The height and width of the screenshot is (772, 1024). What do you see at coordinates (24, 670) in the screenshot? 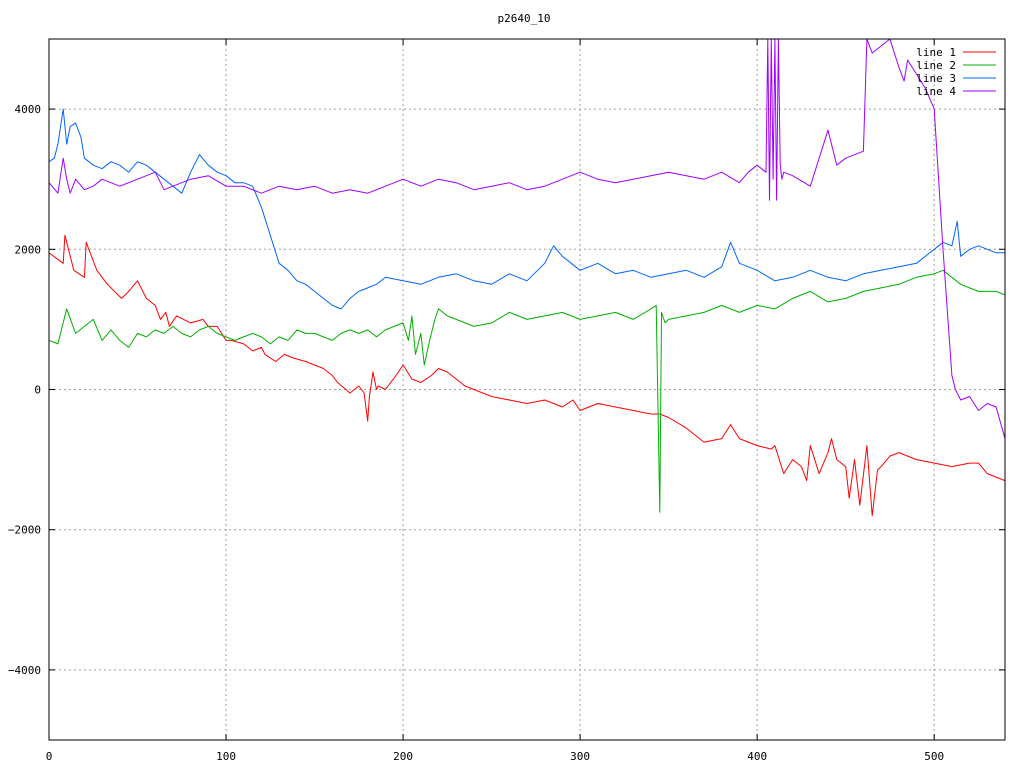
I see `y-tick-label: −4000` at bounding box center [24, 670].